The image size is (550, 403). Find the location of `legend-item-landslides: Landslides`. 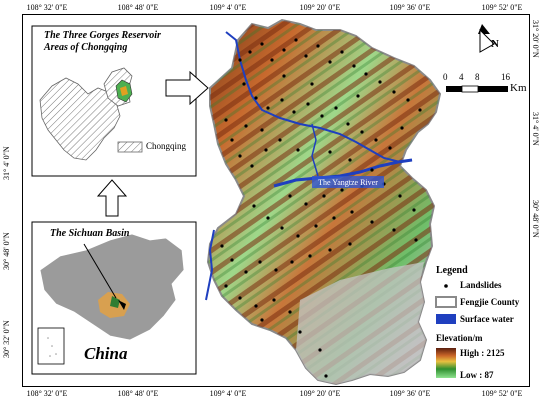

legend-item-landslides: Landslides is located at coordinates (481, 285).